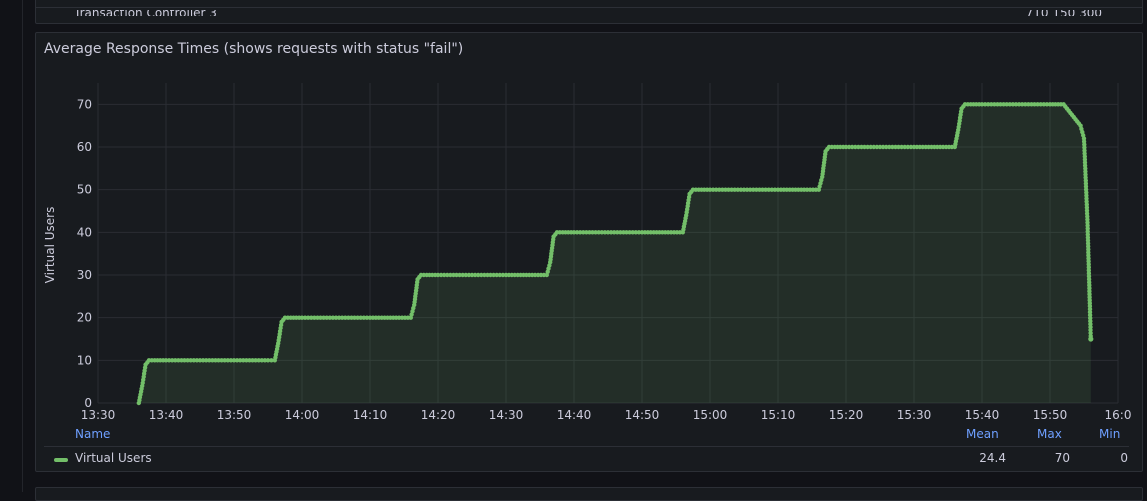 This screenshot has height=501, width=1147. Describe the element at coordinates (84, 360) in the screenshot. I see `y-tick-label: 10` at that location.